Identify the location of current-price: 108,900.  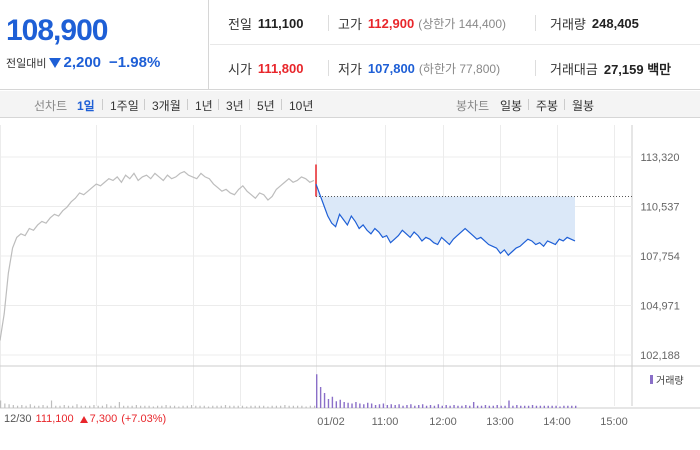
(57, 30).